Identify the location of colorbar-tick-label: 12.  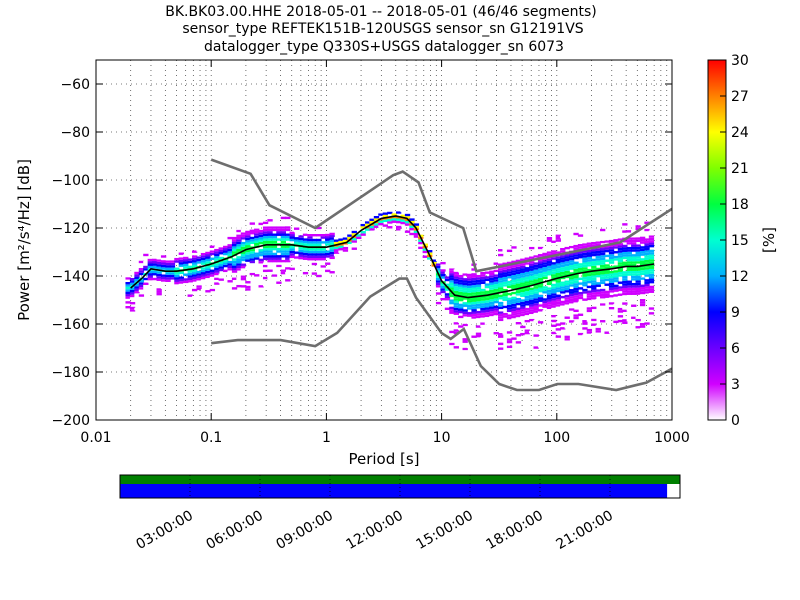
(740, 277).